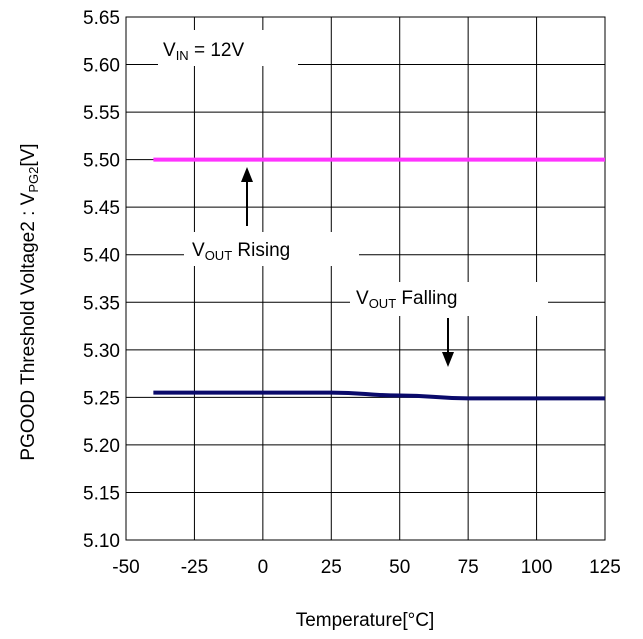 The width and height of the screenshot is (643, 639). I want to click on vin-label-bg, so click(228, 48).